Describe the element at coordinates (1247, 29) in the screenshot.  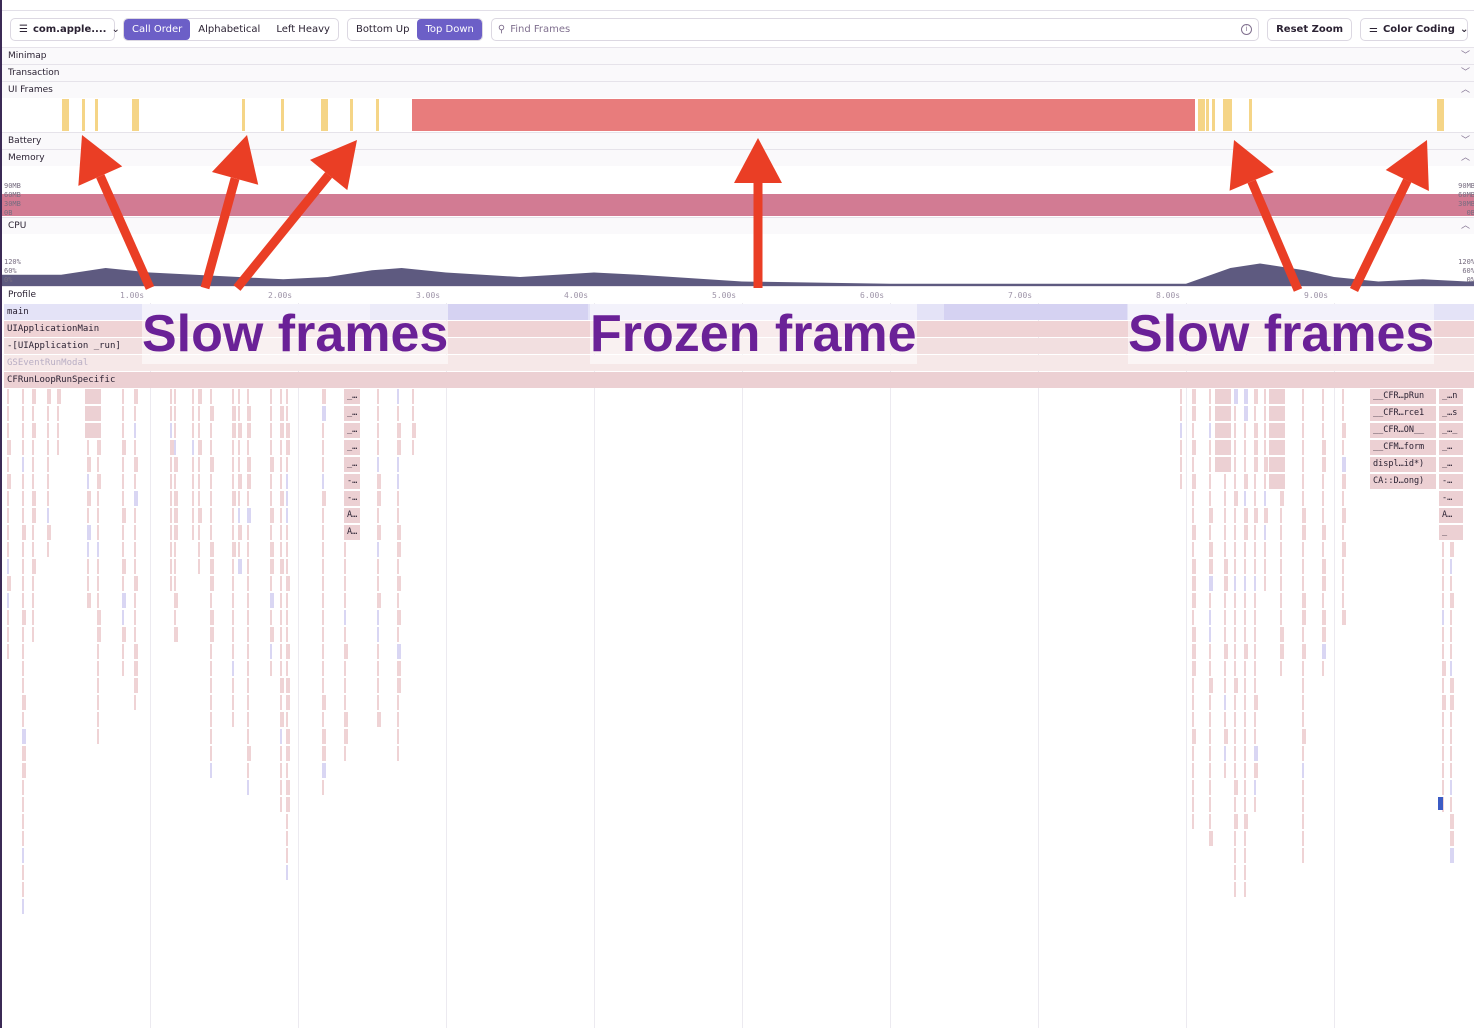
I see `info-icon: i` at that location.